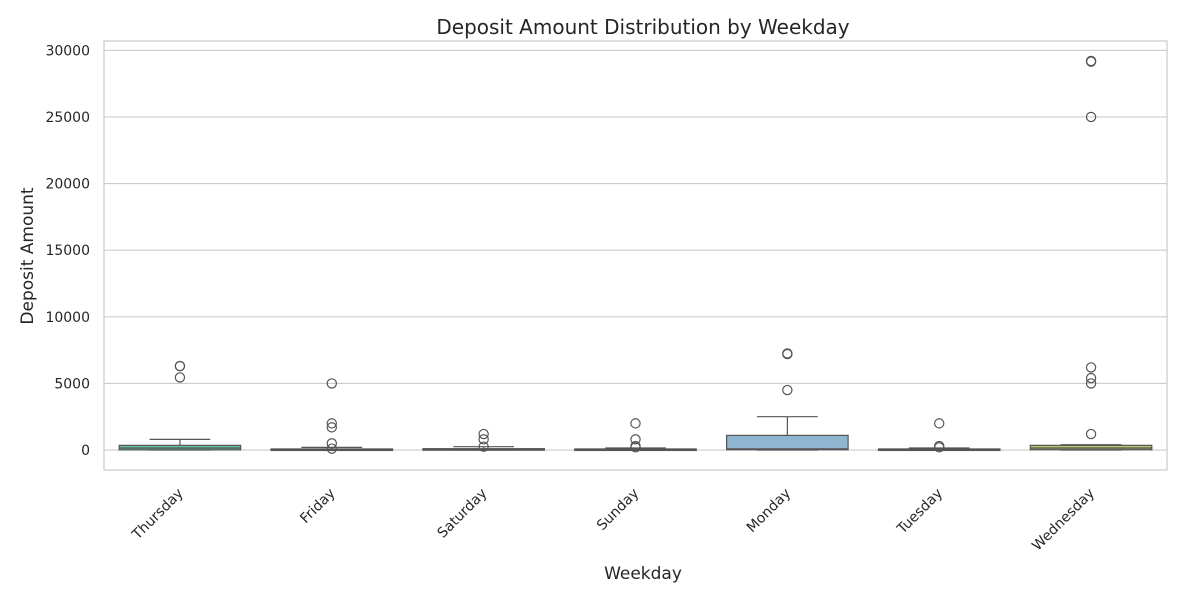  I want to click on box-group-thursday, so click(180, 405).